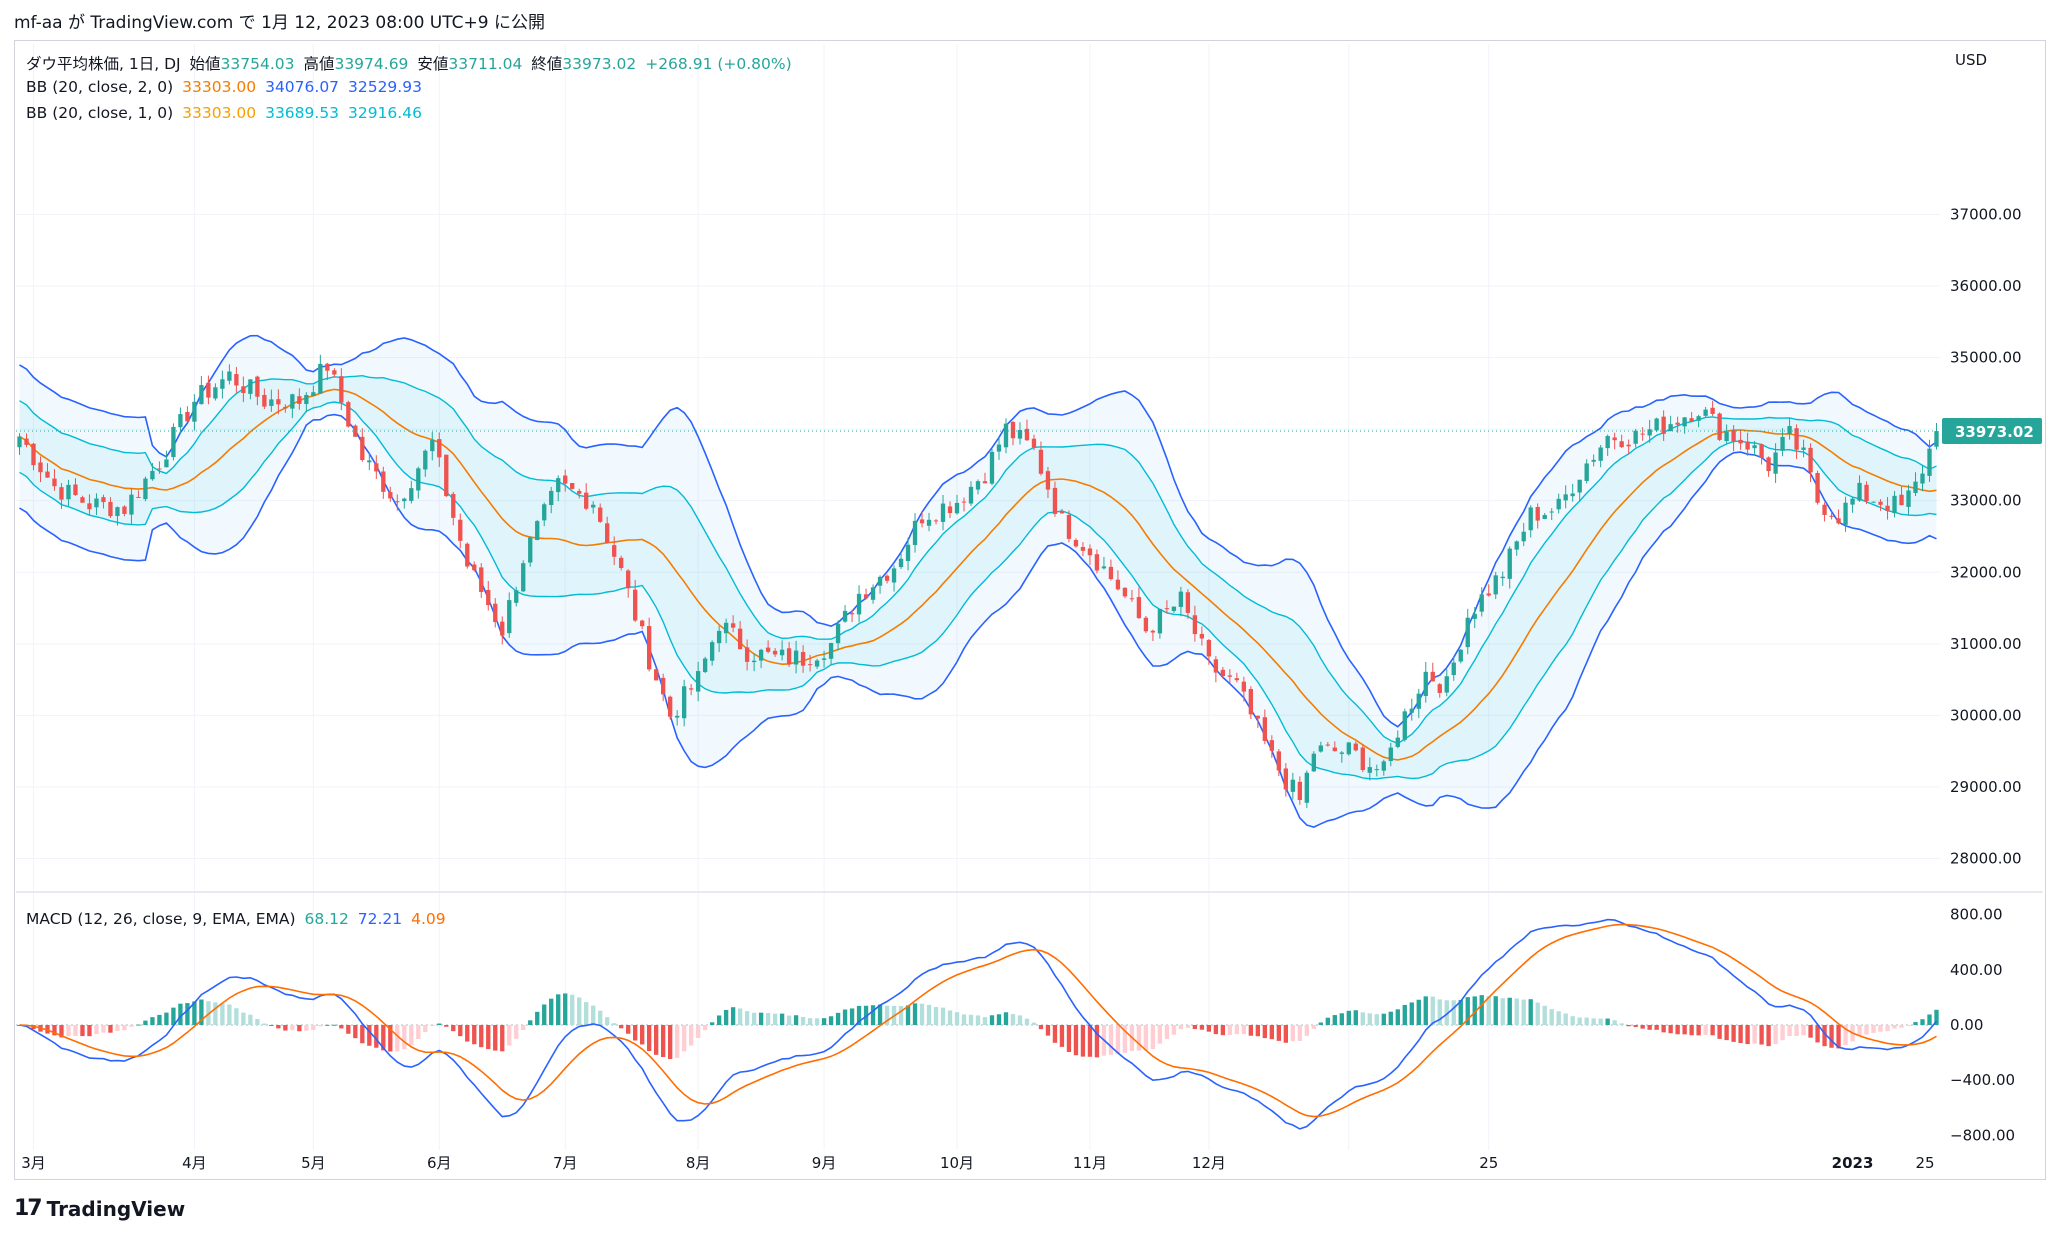 This screenshot has width=2057, height=1234. I want to click on tradingview-logo-icon: 𝟭𝟳, so click(28, 1208).